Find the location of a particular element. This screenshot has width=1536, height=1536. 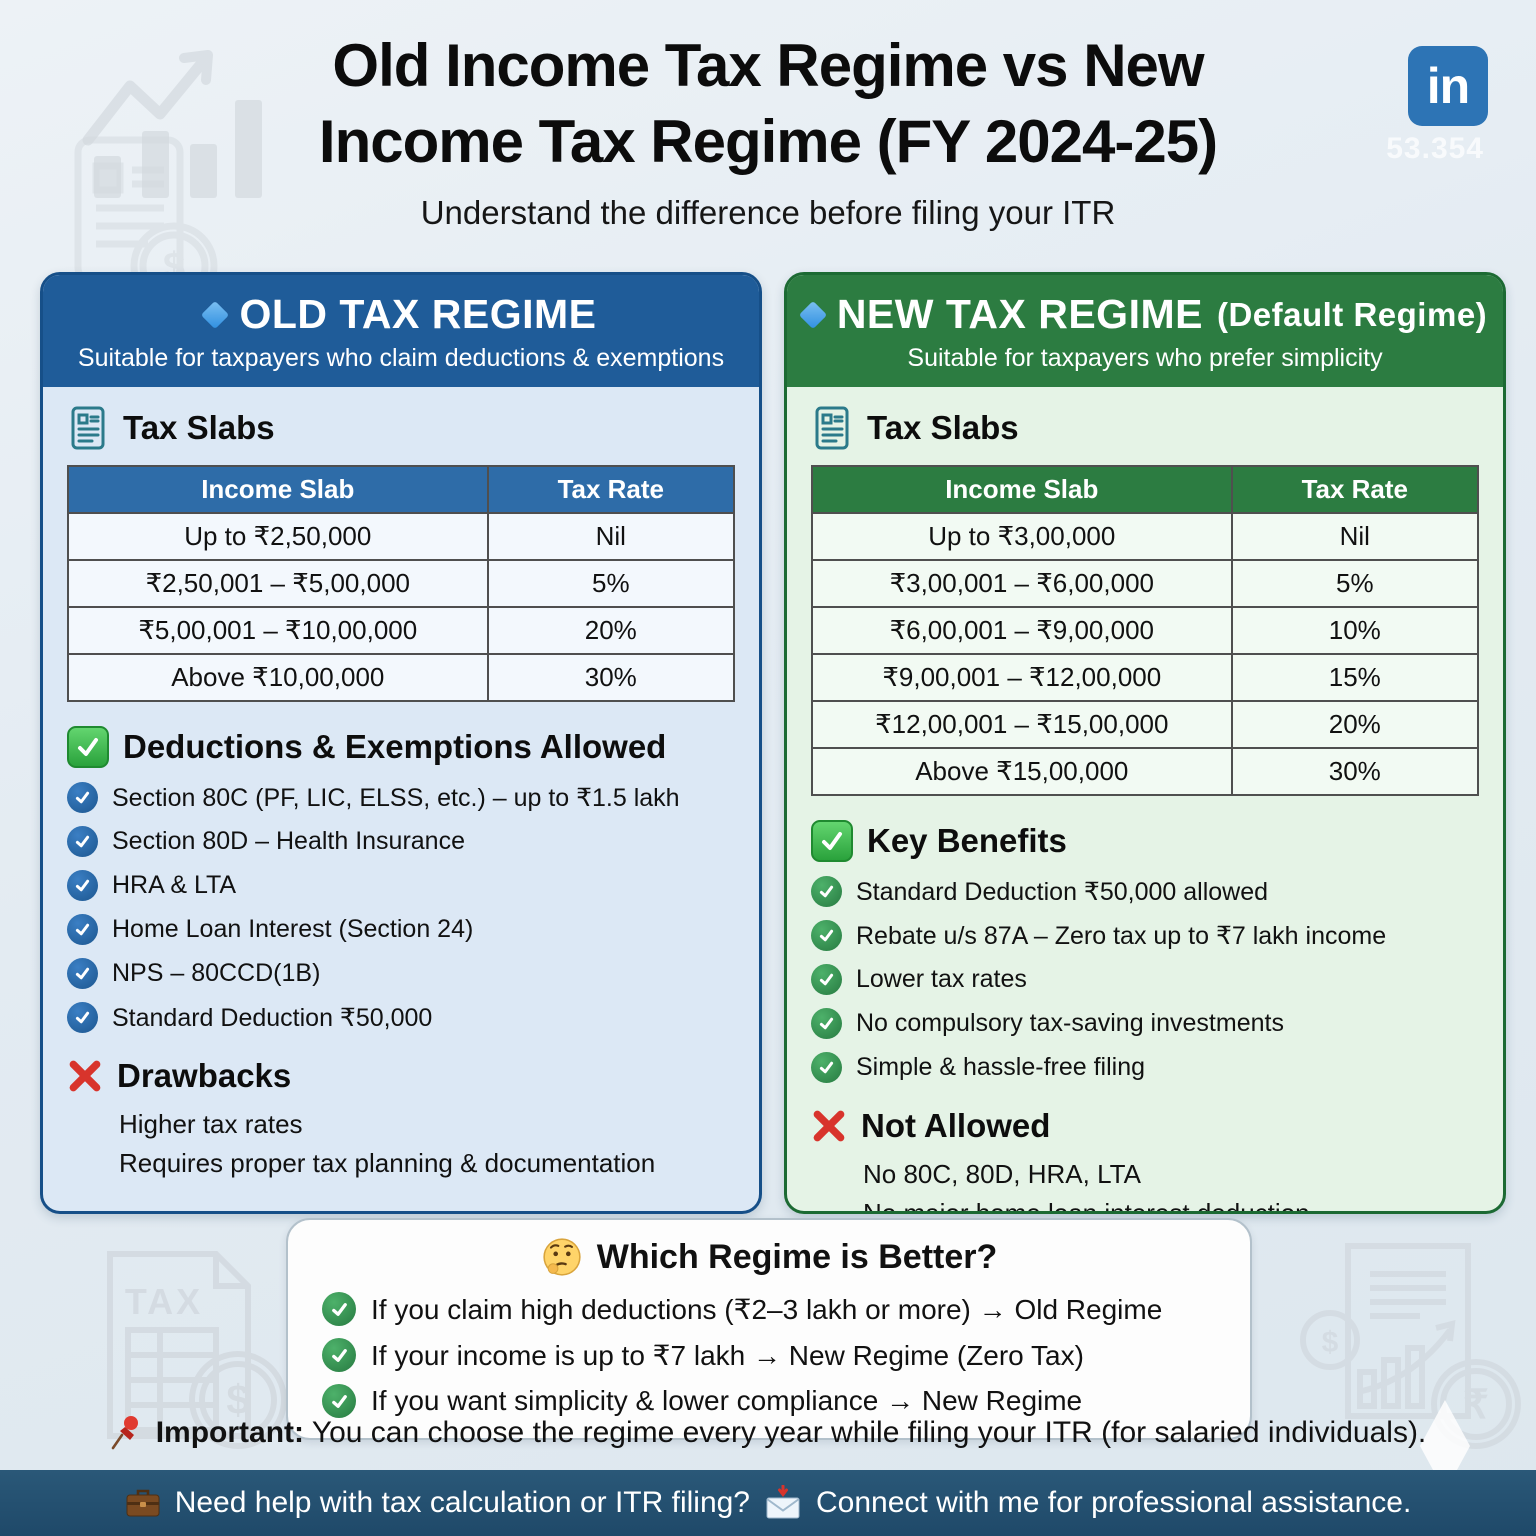

list-item: Home Loan Interest (Section 24) is located at coordinates (401, 929).